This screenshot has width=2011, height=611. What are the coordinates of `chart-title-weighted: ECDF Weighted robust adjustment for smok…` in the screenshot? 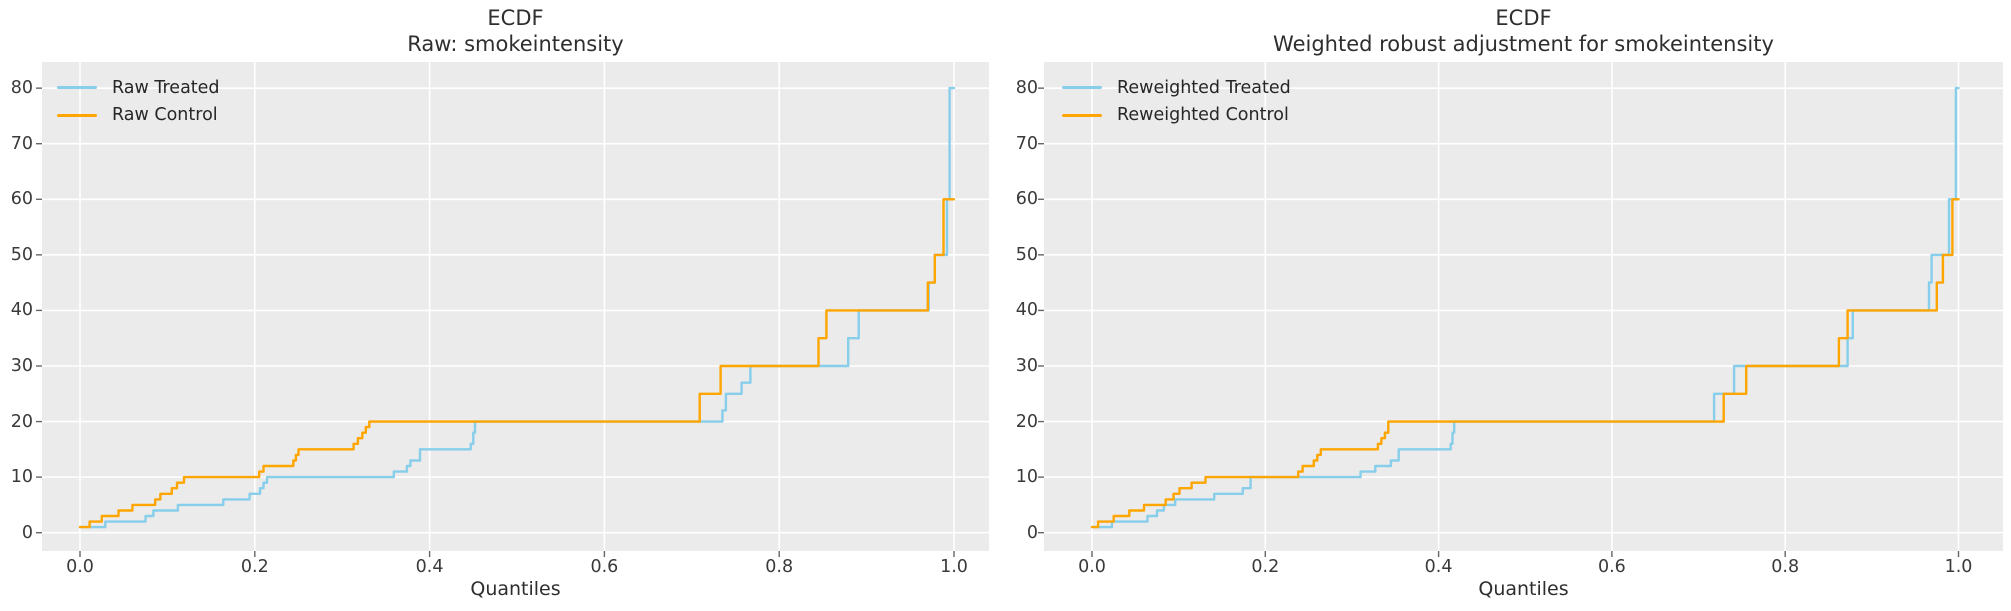 It's located at (1524, 31).